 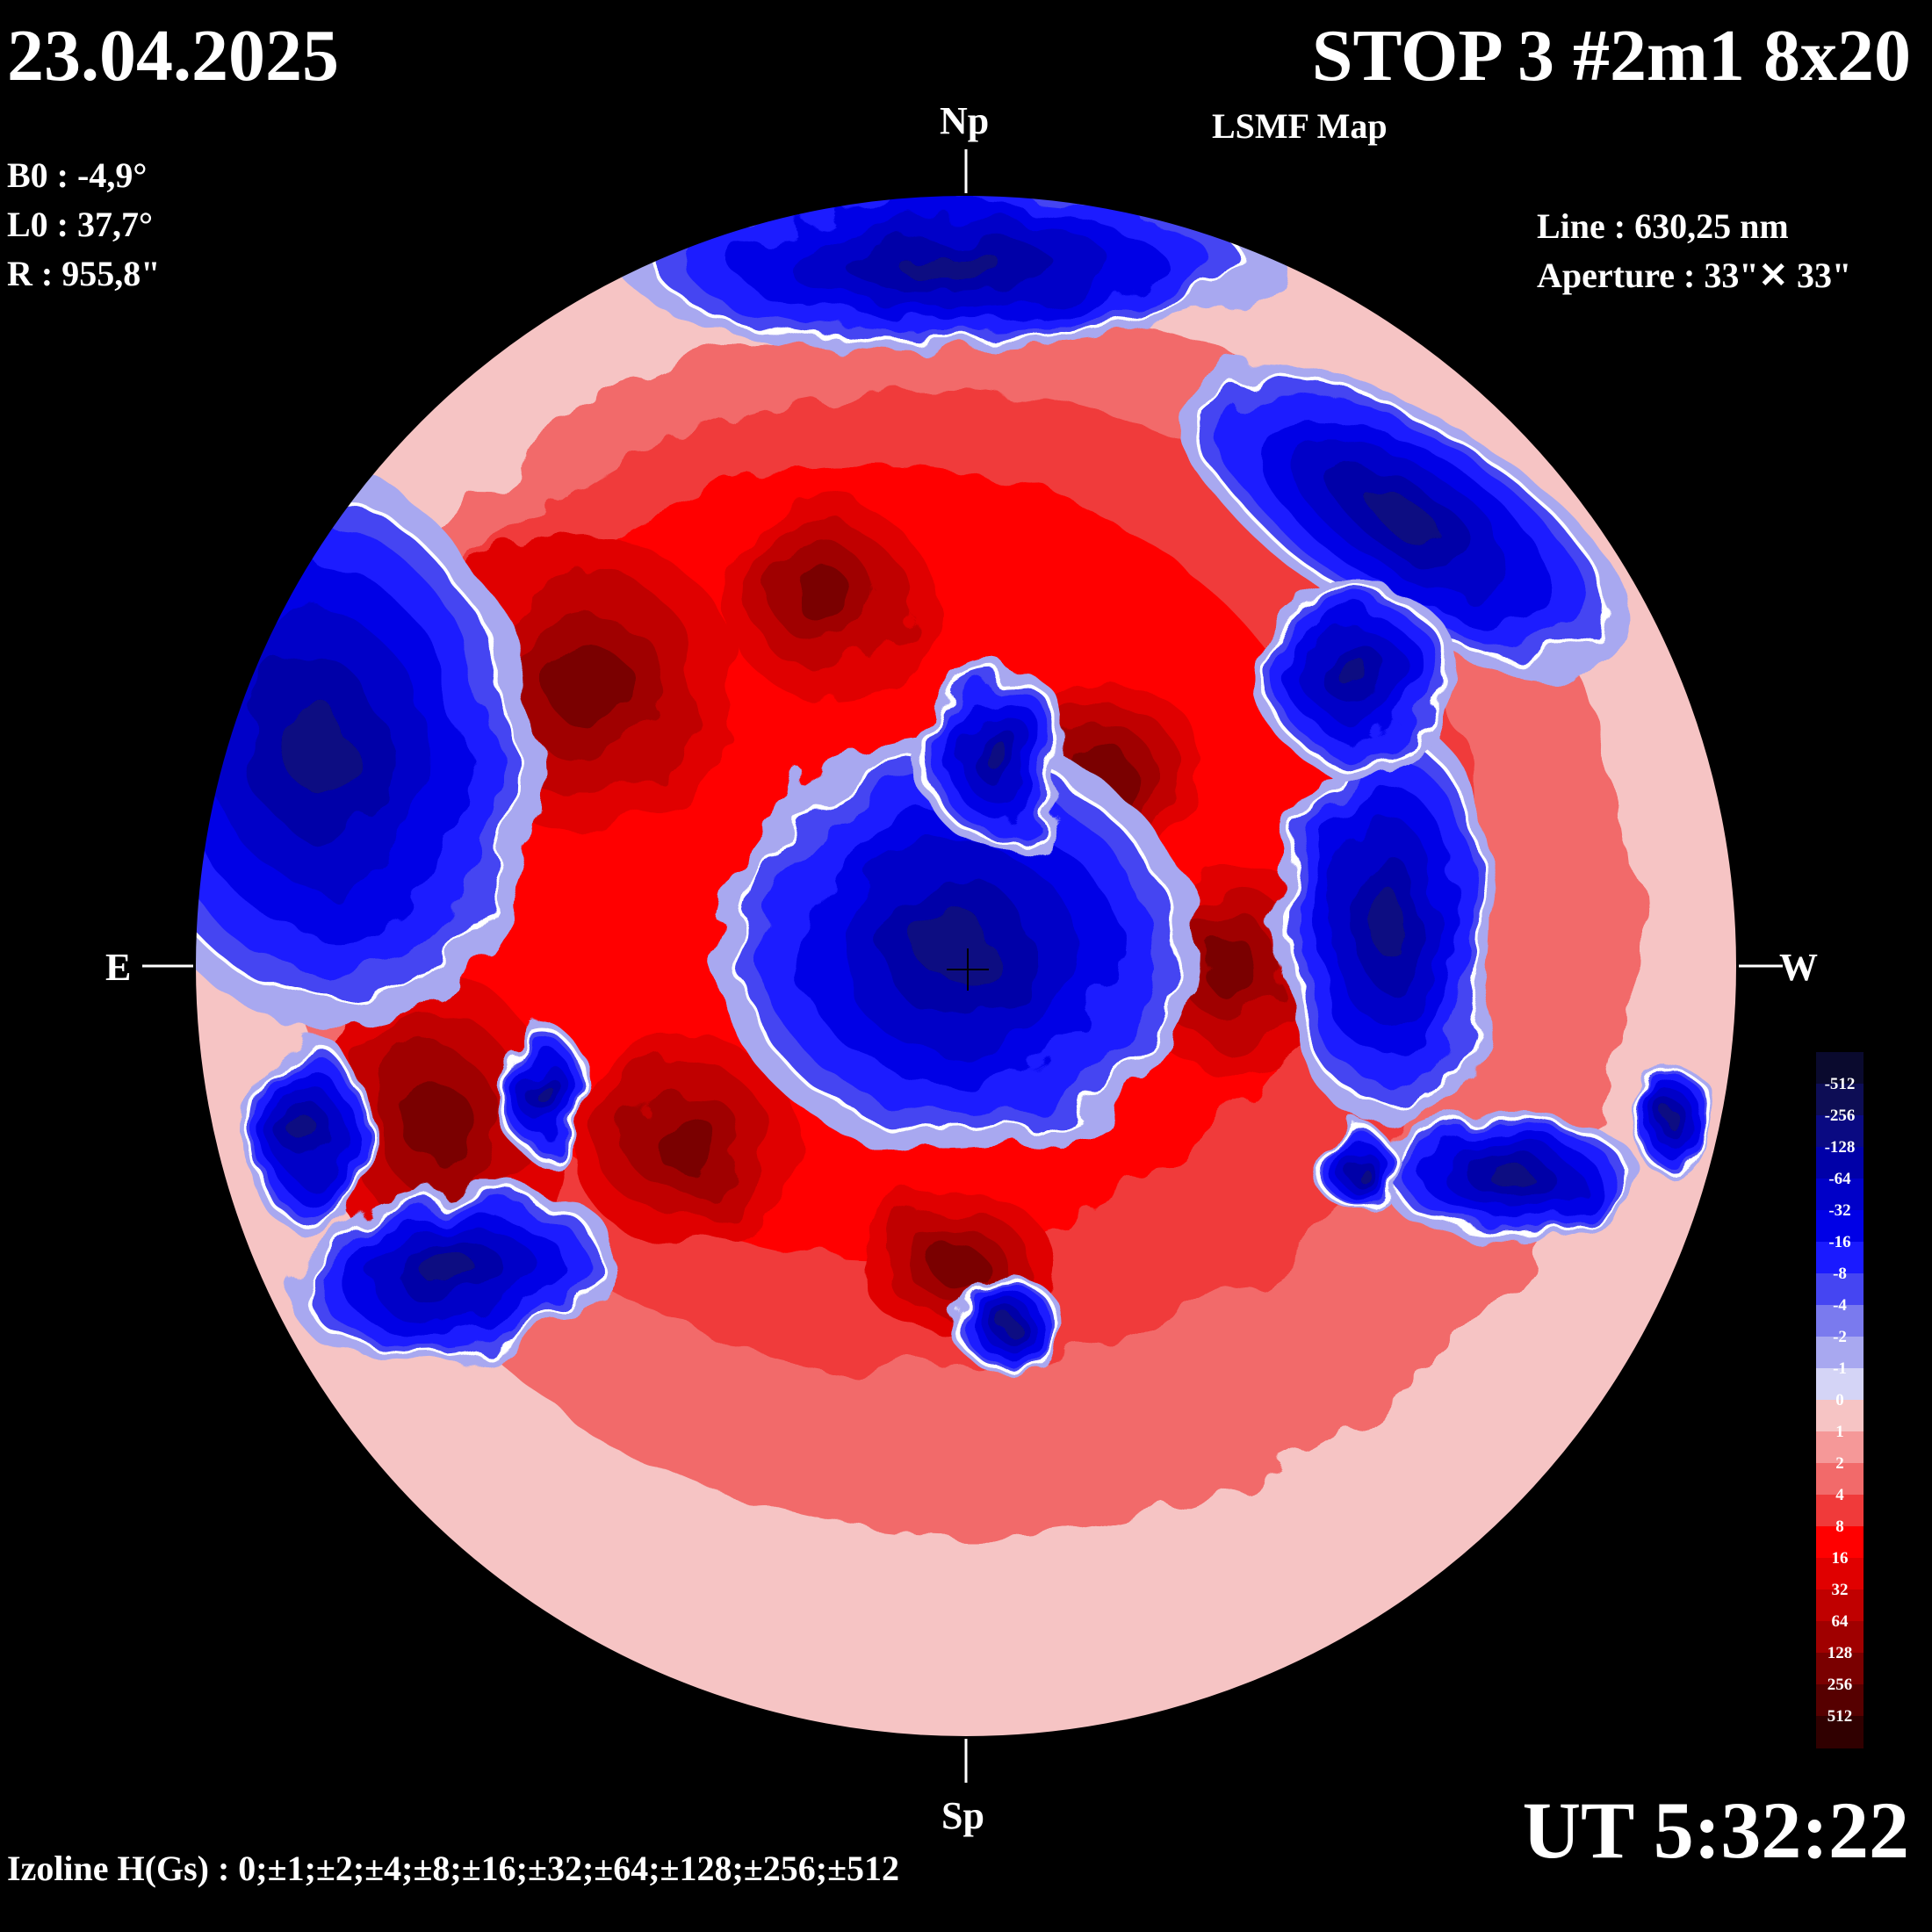 I want to click on legend-level: 8, so click(x=1840, y=1526).